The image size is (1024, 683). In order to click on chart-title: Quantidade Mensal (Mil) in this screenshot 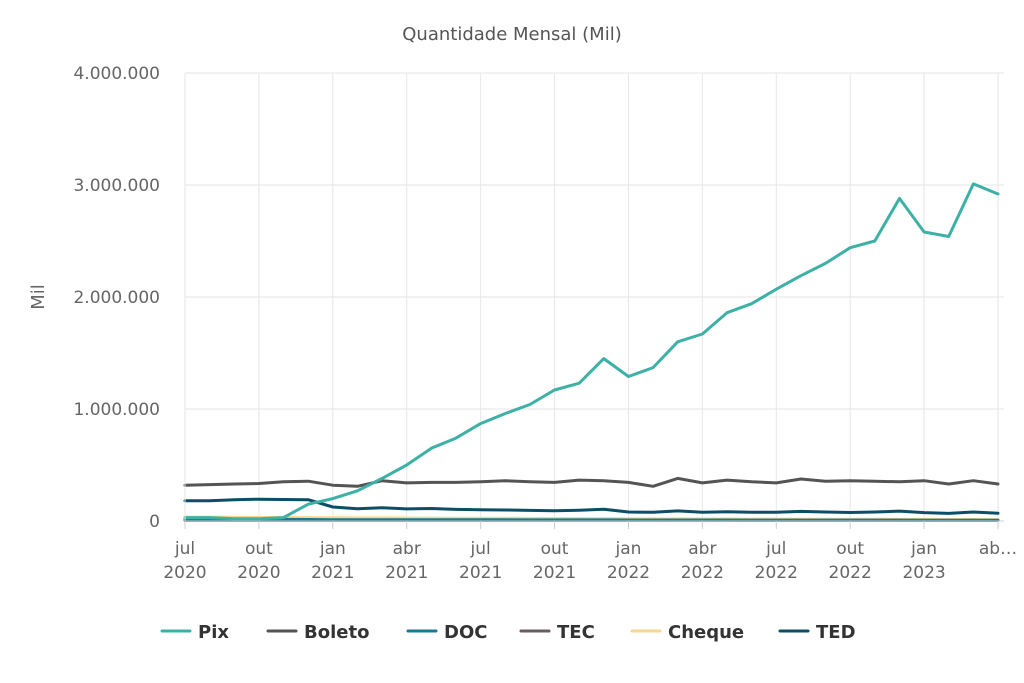, I will do `click(511, 34)`.